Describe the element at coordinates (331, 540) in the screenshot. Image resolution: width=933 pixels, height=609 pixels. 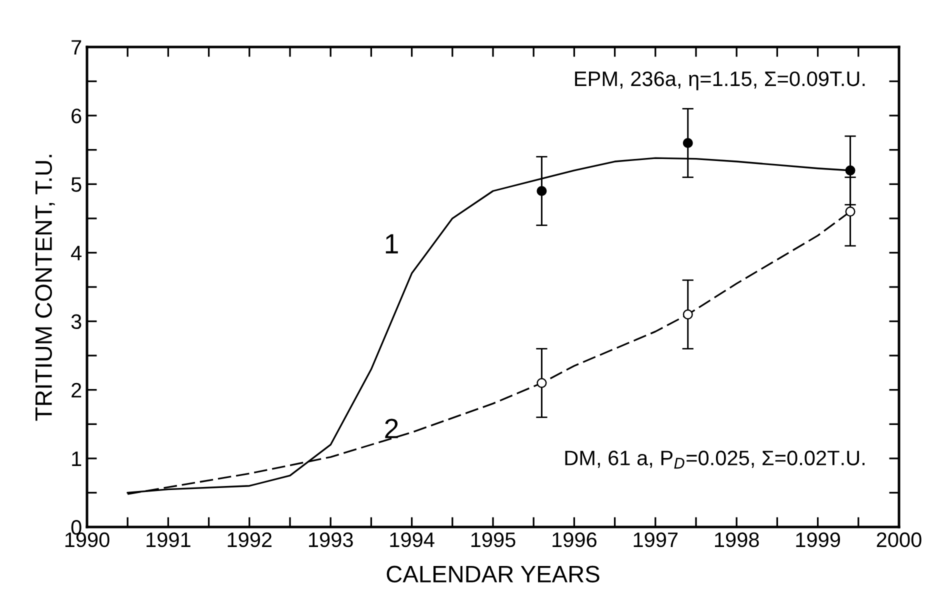
I see `x-tick-label: 1993` at that location.